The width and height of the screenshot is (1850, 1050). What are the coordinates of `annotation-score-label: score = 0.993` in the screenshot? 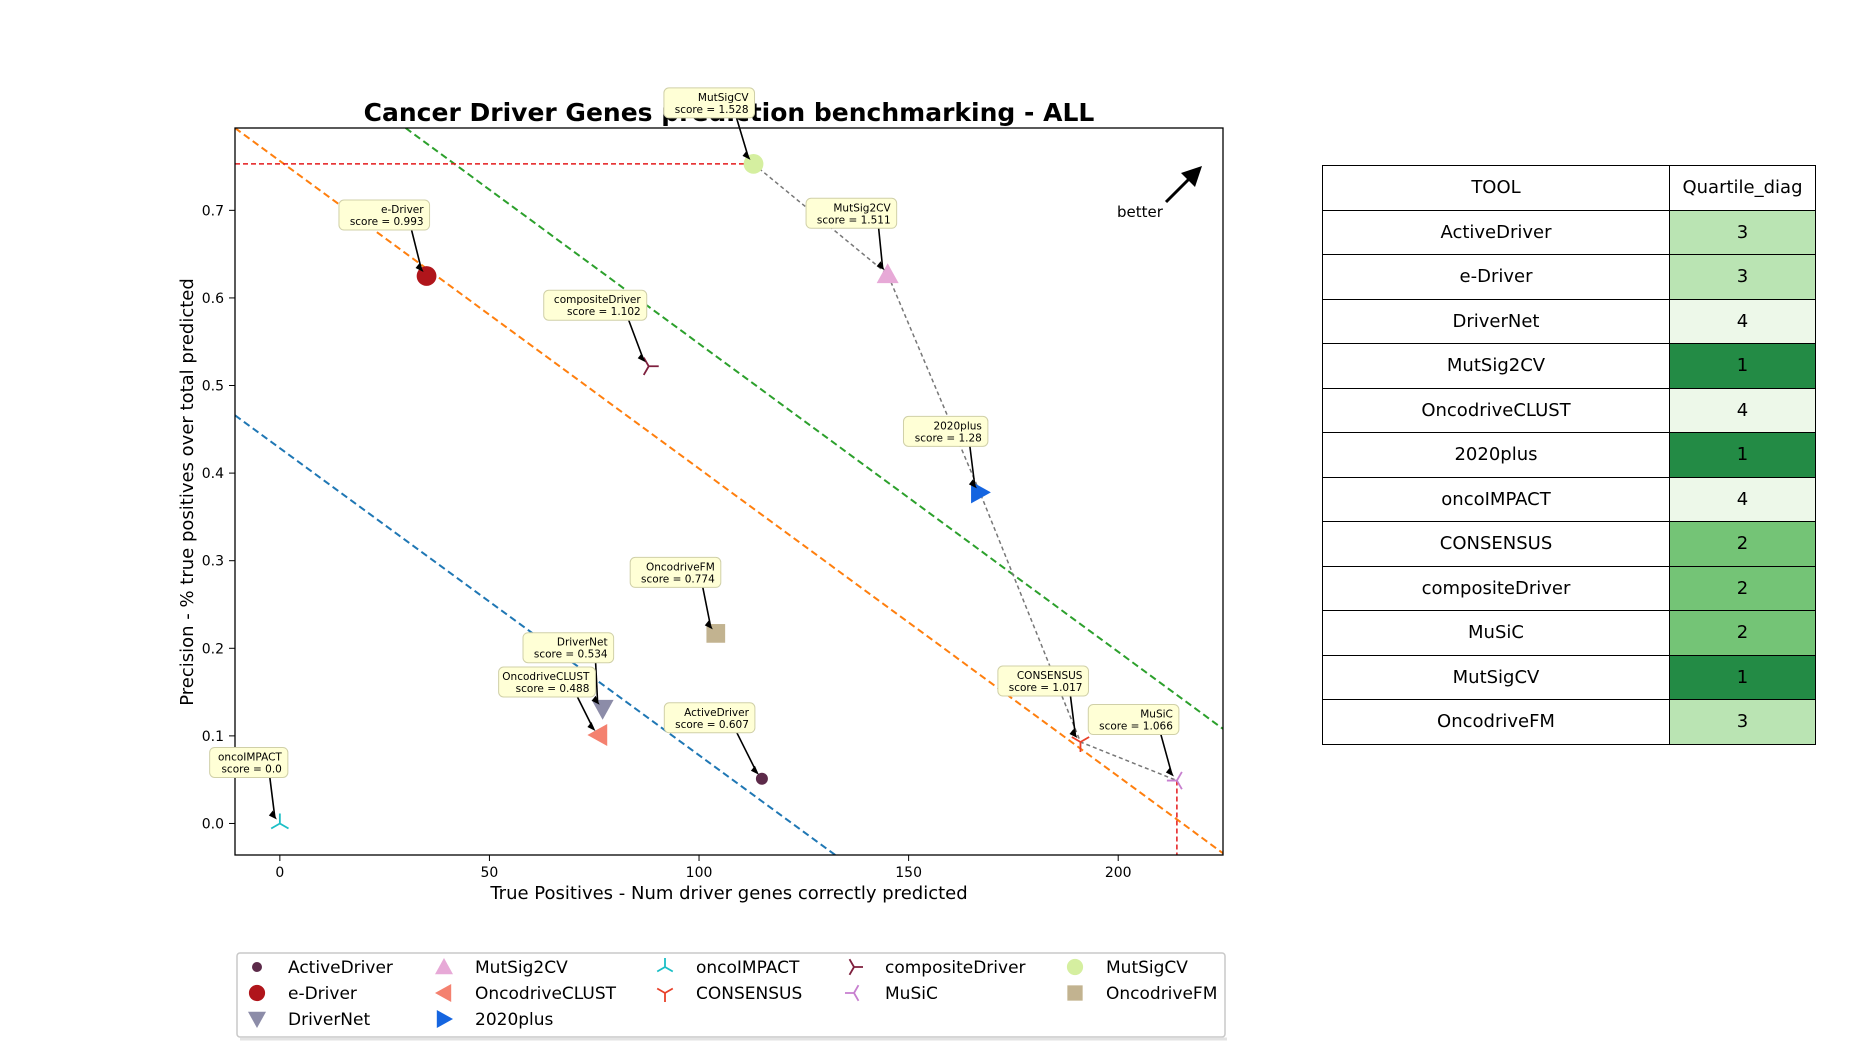 It's located at (387, 222).